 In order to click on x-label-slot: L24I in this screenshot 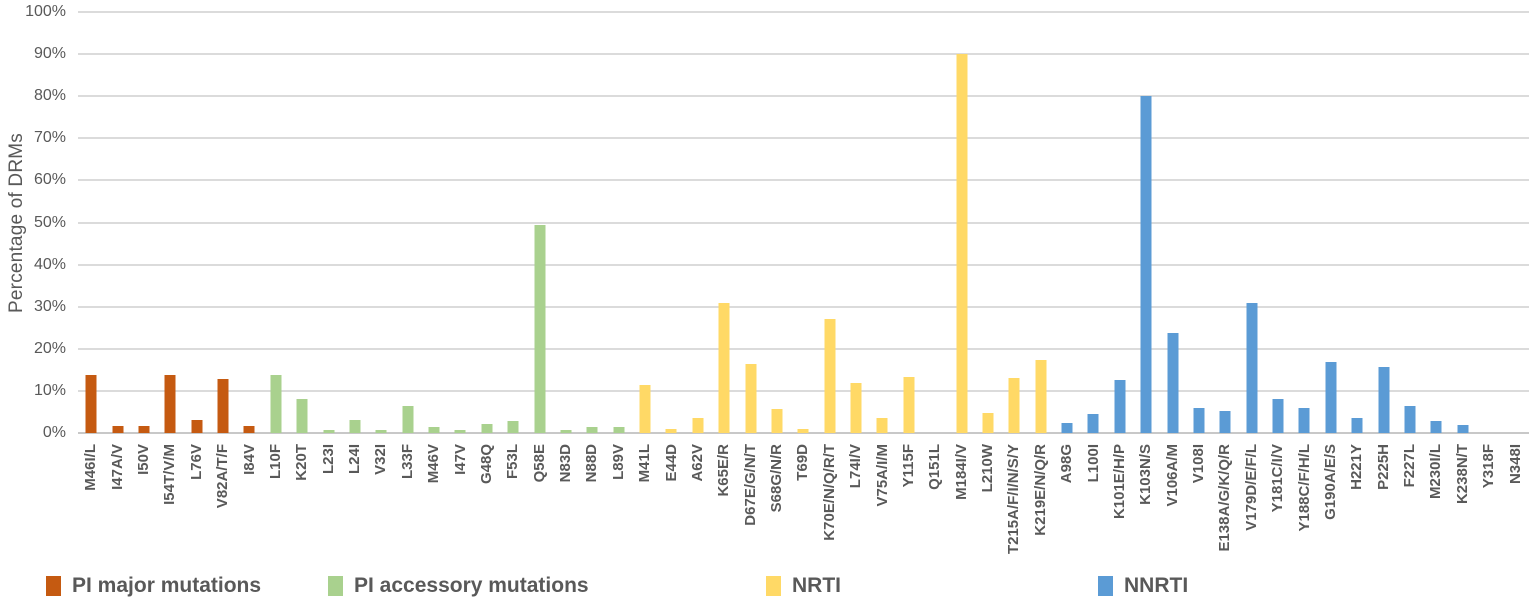, I will do `click(355, 459)`.